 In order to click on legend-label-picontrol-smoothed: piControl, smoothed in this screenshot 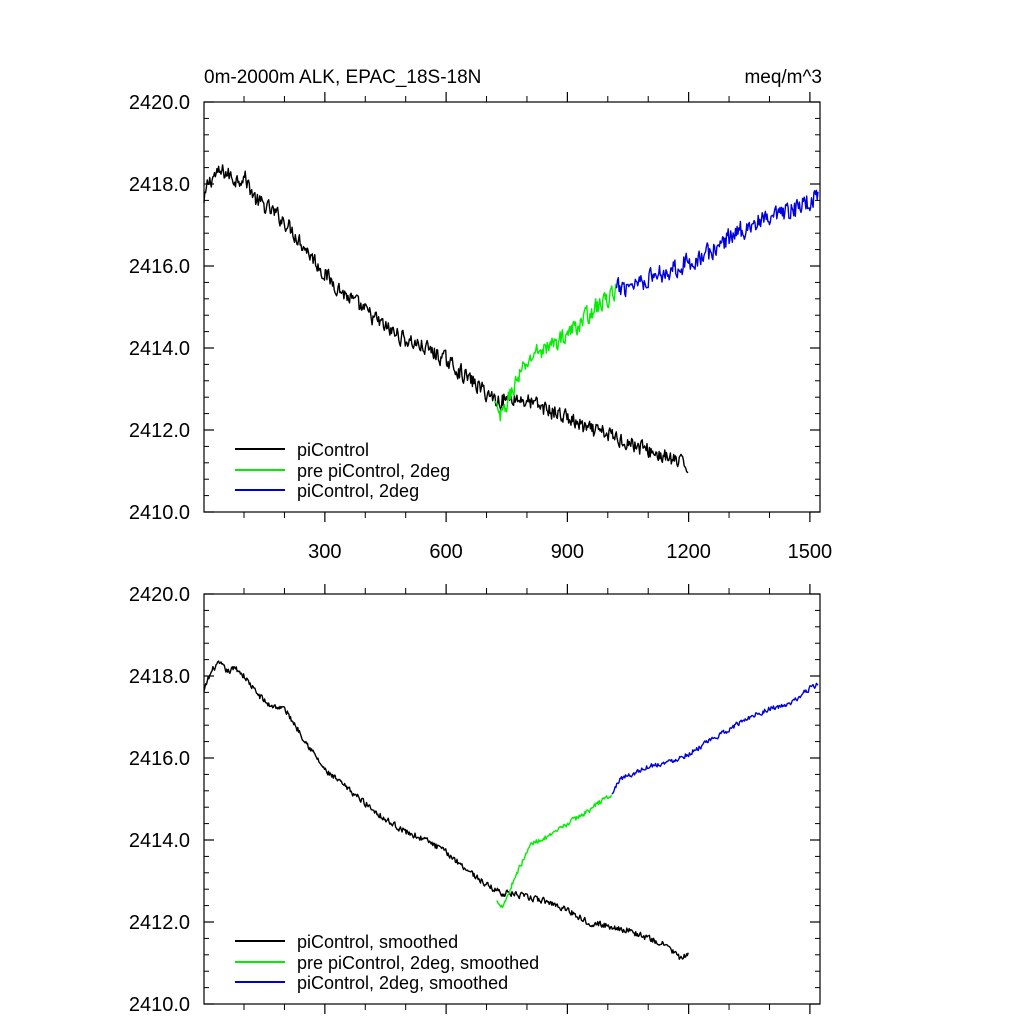, I will do `click(377, 942)`.